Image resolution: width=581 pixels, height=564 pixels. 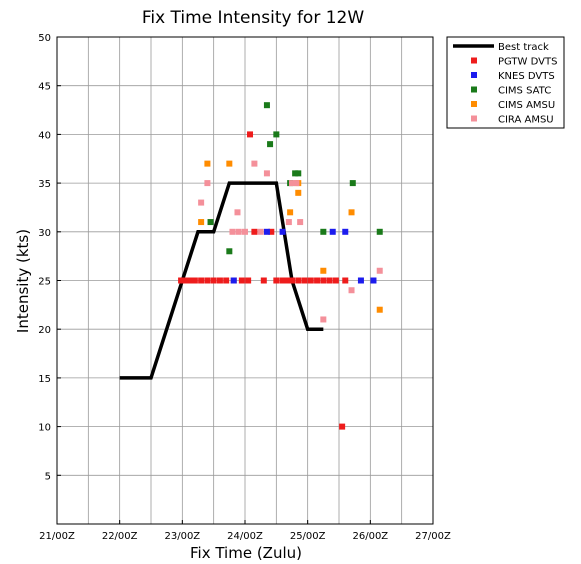 I want to click on y-axis: 5 10 15 20 25 30 35 40 45 50, so click(x=49, y=257).